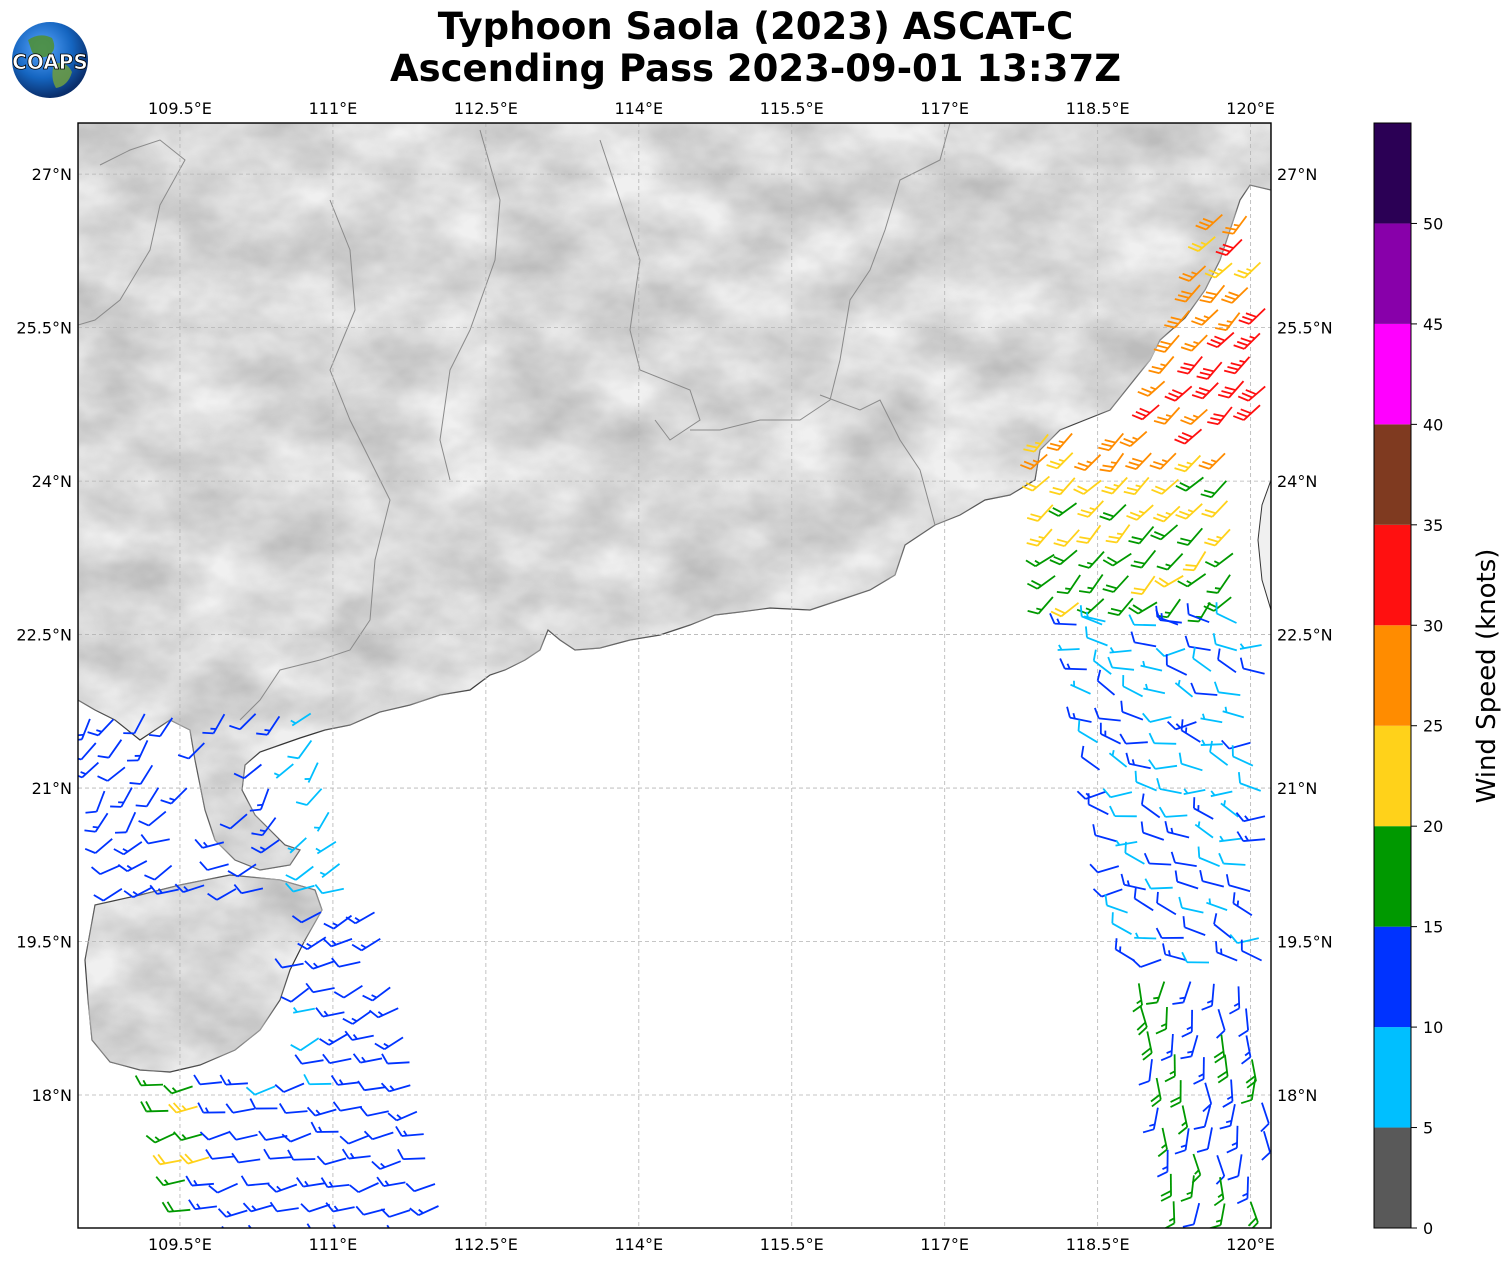 The image size is (1511, 1264). Describe the element at coordinates (792, 108) in the screenshot. I see `lon-tick-label-top: 115.5°E` at that location.